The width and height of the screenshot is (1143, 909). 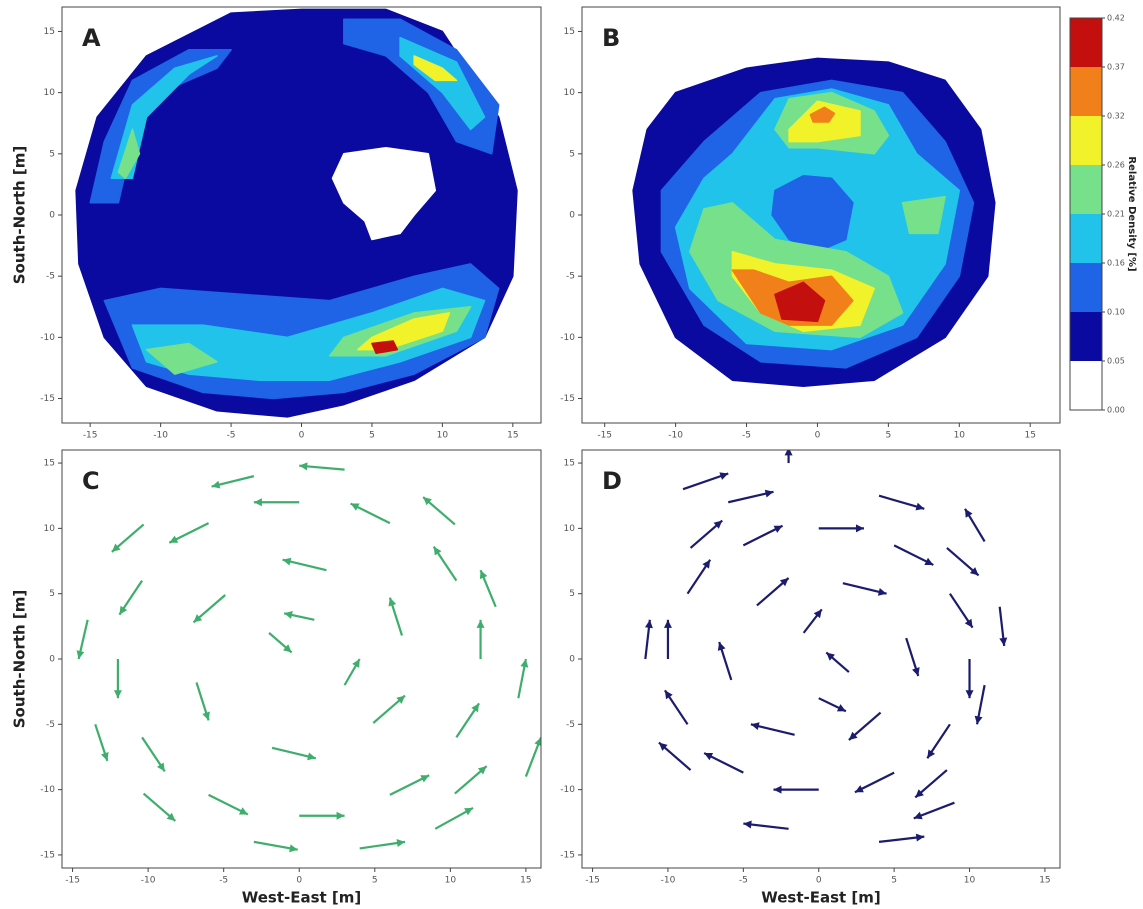 What do you see at coordinates (1131, 213) in the screenshot?
I see `colorbar-label: Relative Density [%]` at bounding box center [1131, 213].